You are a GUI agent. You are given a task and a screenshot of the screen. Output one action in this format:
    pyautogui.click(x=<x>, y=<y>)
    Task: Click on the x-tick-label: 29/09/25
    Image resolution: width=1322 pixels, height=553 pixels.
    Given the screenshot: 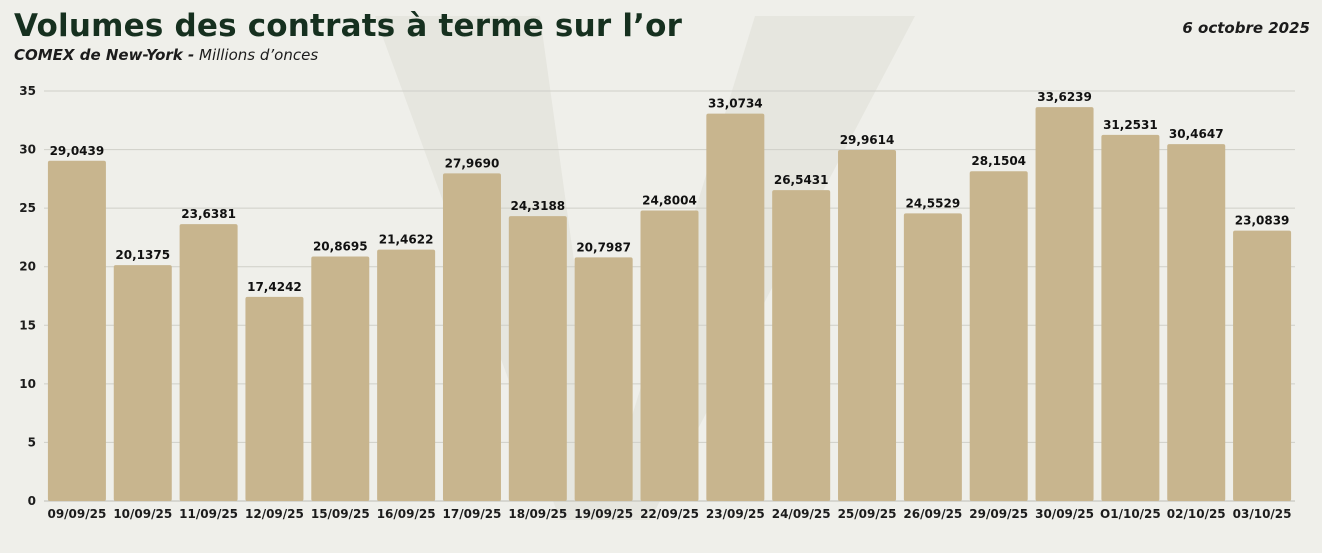 What is the action you would take?
    pyautogui.click(x=998, y=514)
    